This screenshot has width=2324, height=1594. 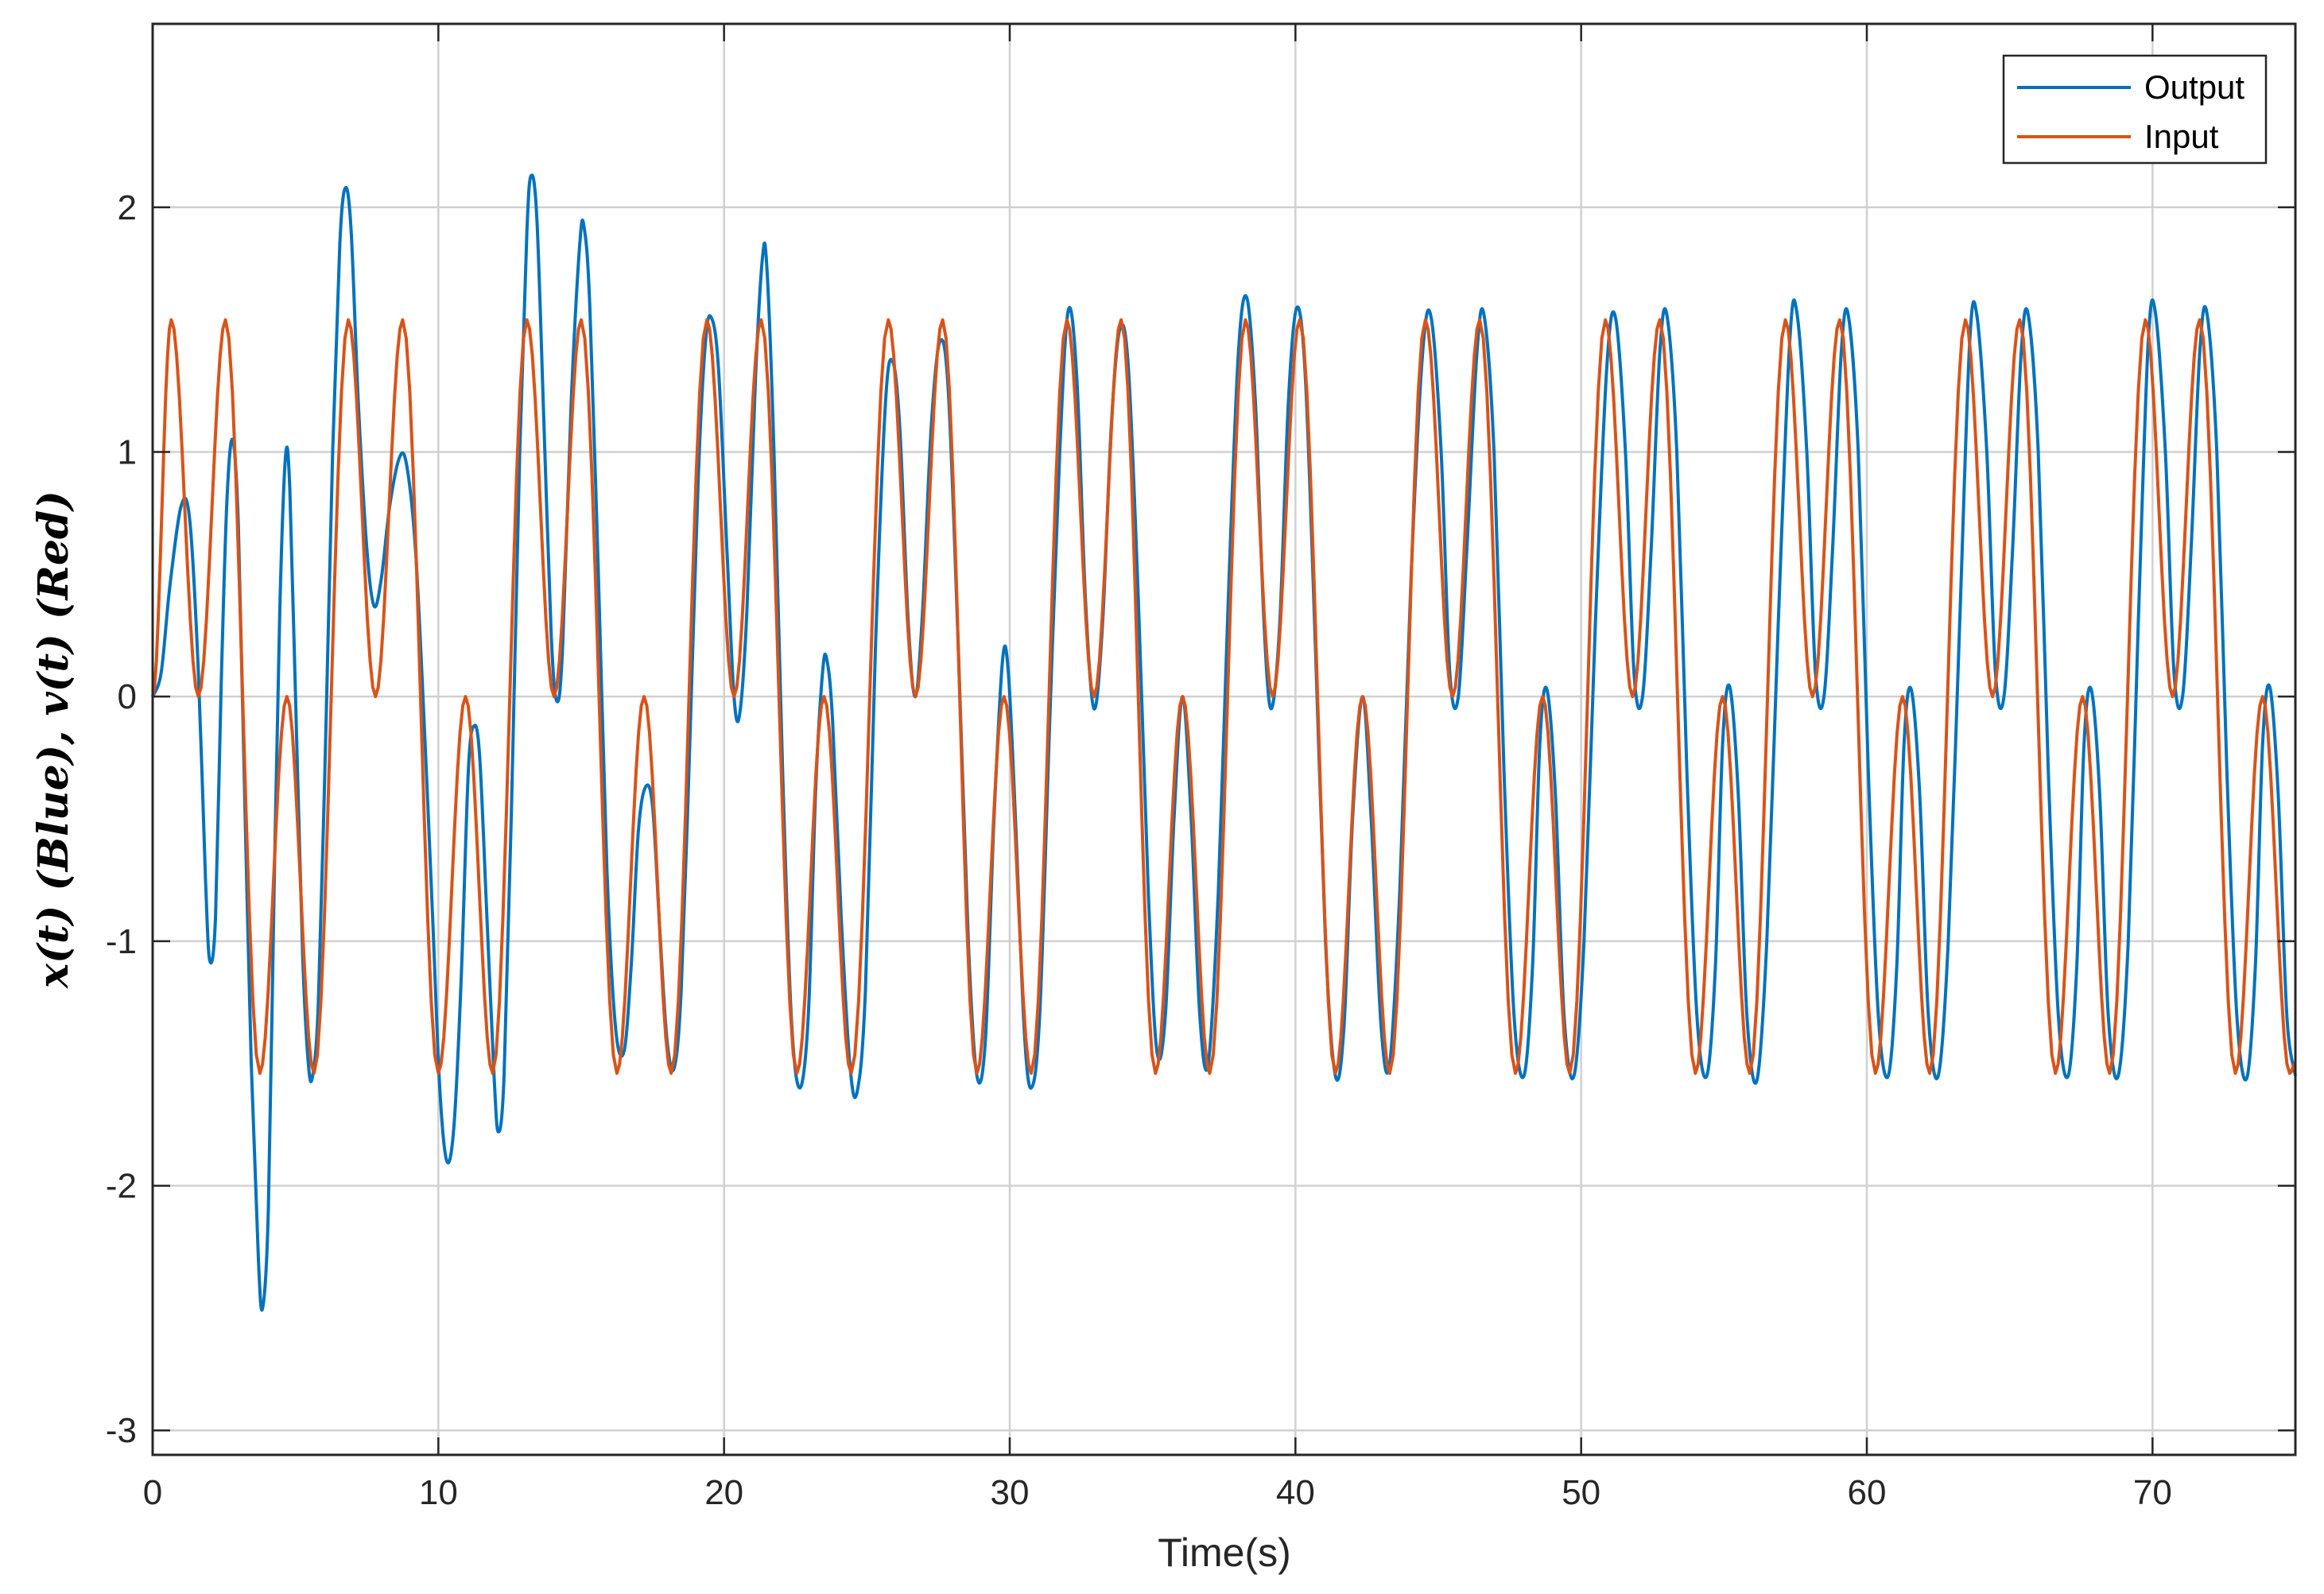 What do you see at coordinates (1010, 1492) in the screenshot?
I see `x-tick-label: 30` at bounding box center [1010, 1492].